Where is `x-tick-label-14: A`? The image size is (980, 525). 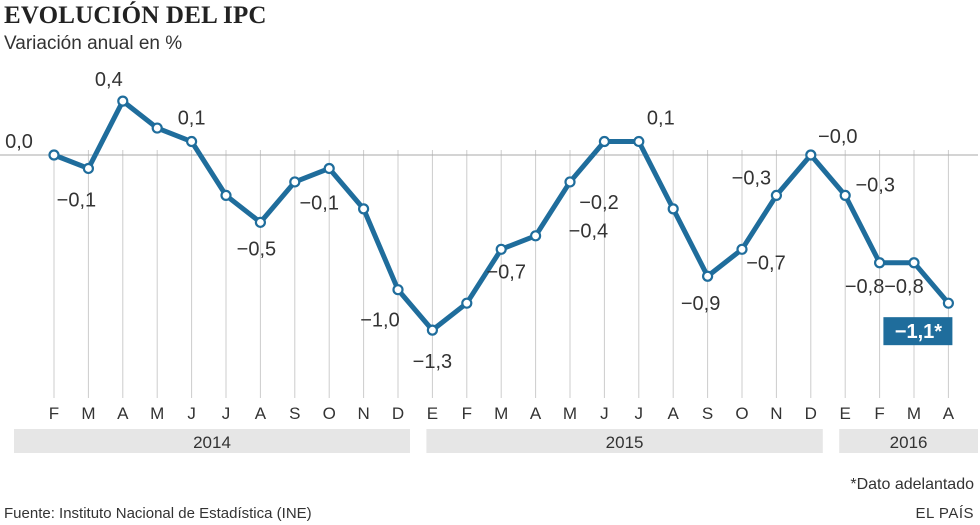
x-tick-label-14: A is located at coordinates (536, 413).